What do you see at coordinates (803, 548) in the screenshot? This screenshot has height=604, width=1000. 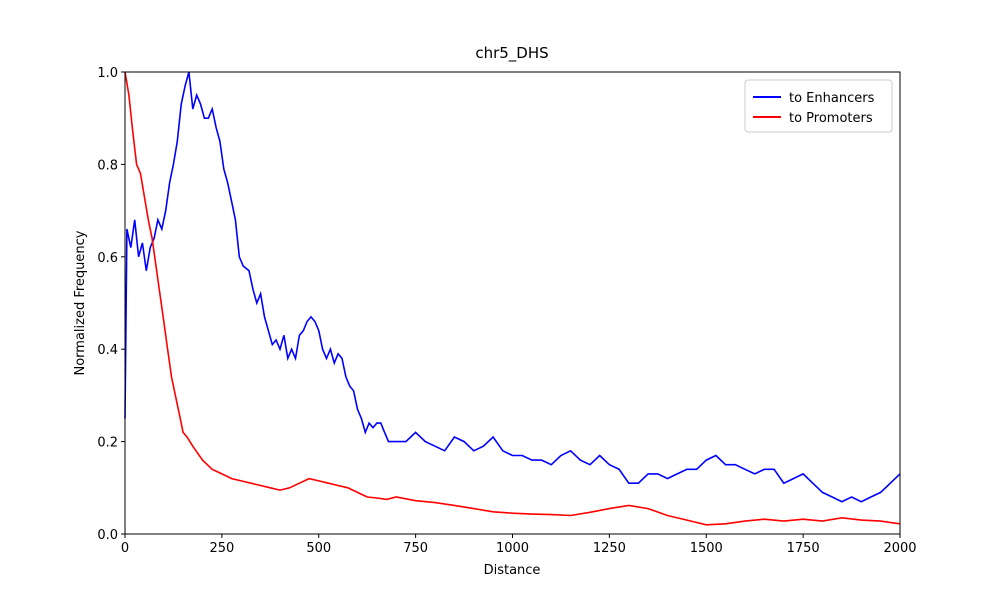 I see `x-tick-label: 1750` at bounding box center [803, 548].